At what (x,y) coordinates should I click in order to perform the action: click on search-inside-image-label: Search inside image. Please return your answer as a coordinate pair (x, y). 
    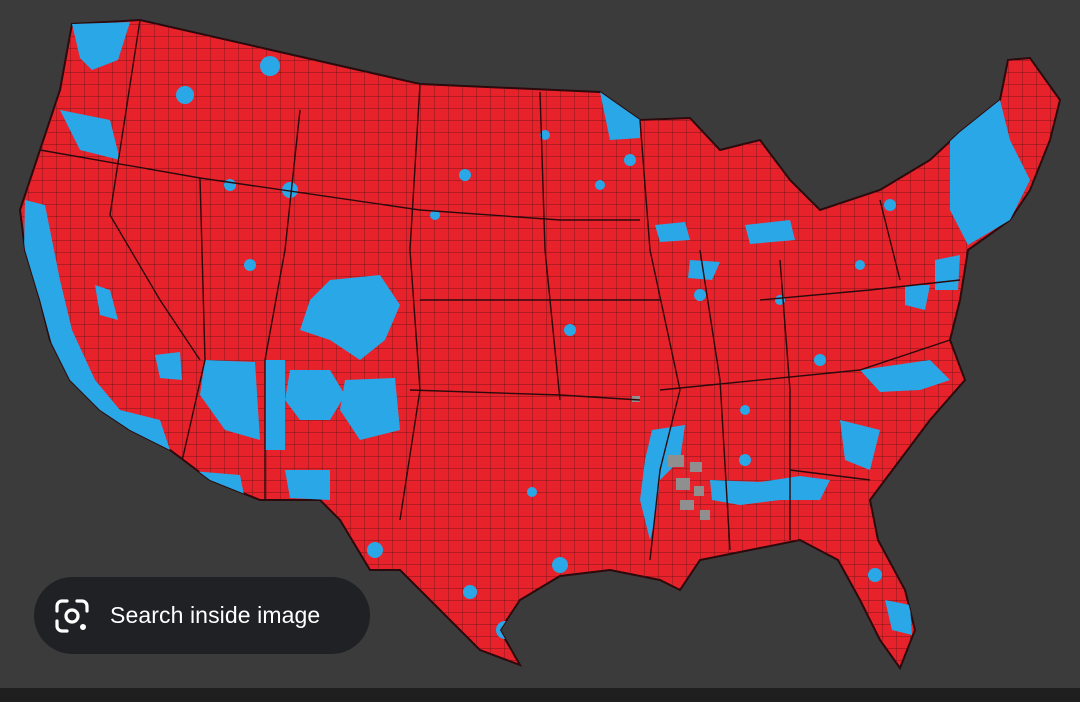
    Looking at the image, I should click on (215, 615).